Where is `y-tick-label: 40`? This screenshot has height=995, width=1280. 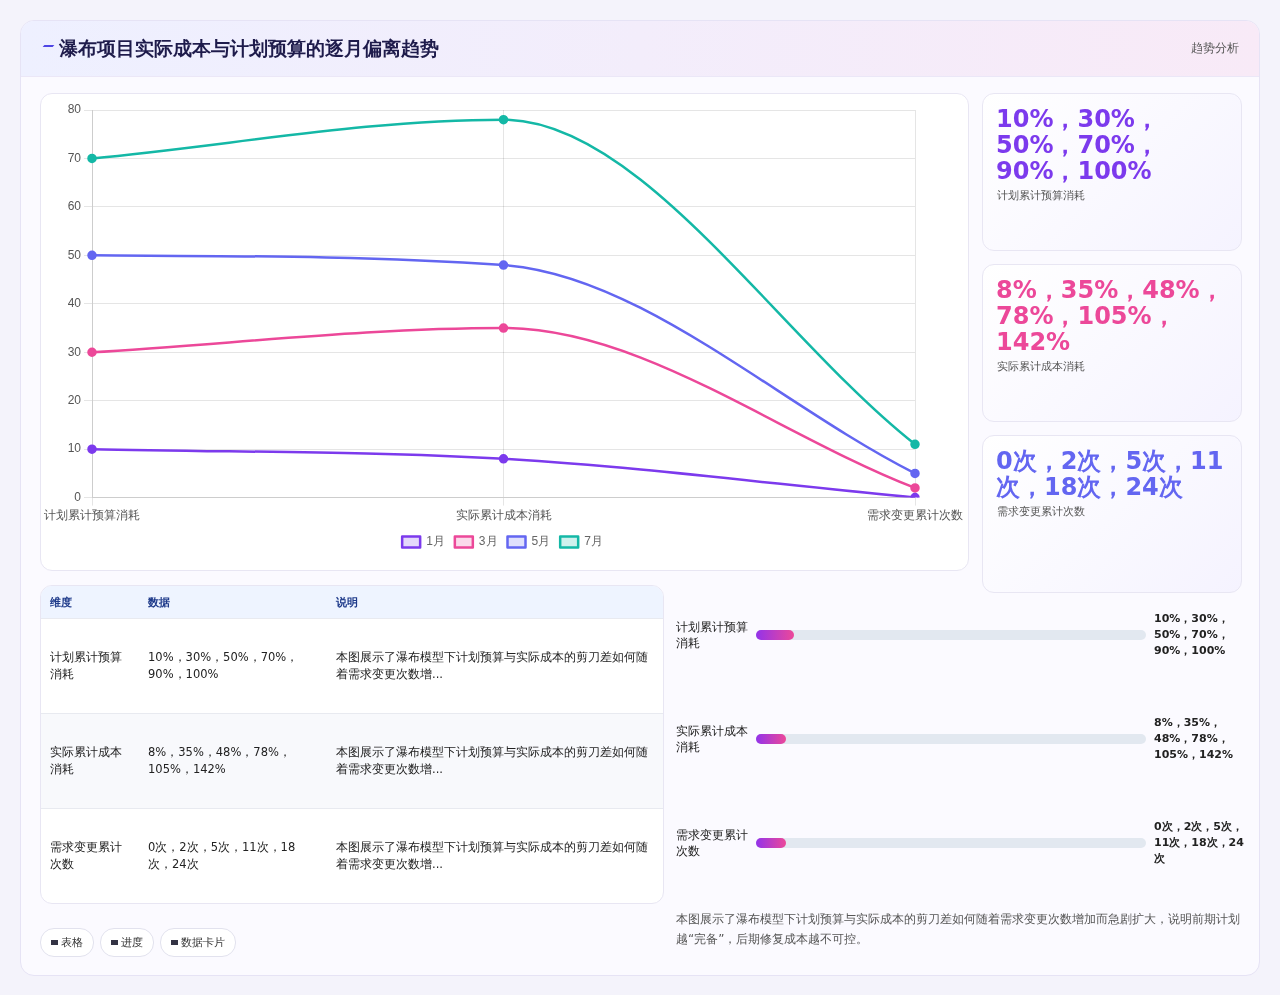
y-tick-label: 40 is located at coordinates (74, 303).